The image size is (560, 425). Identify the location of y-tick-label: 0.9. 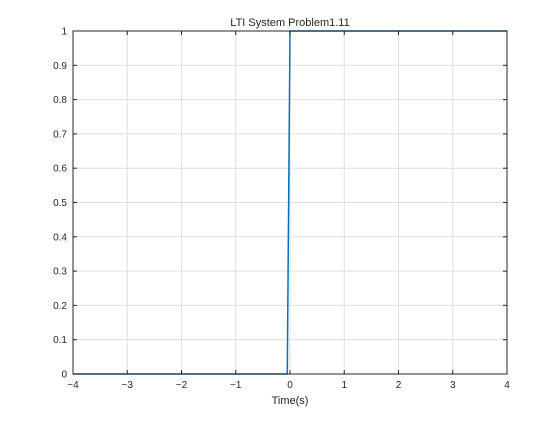
(60, 66).